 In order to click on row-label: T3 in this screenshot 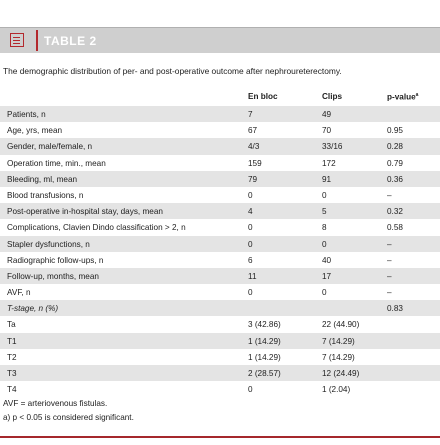, I will do `click(12, 373)`.